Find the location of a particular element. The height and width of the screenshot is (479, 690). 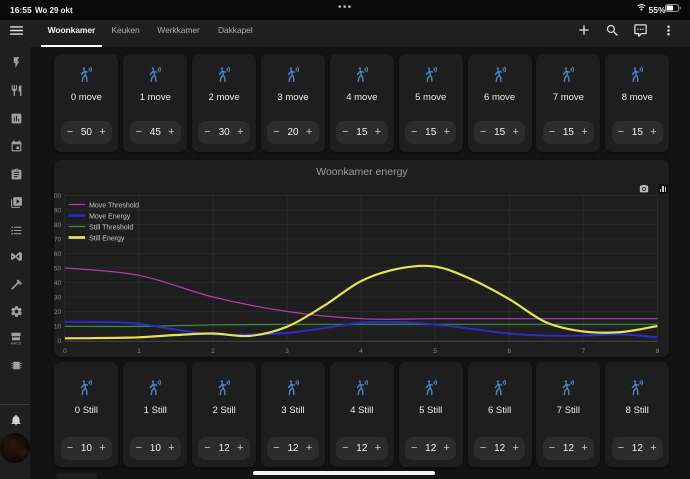

svg-text: Move Energy is located at coordinates (110, 216).